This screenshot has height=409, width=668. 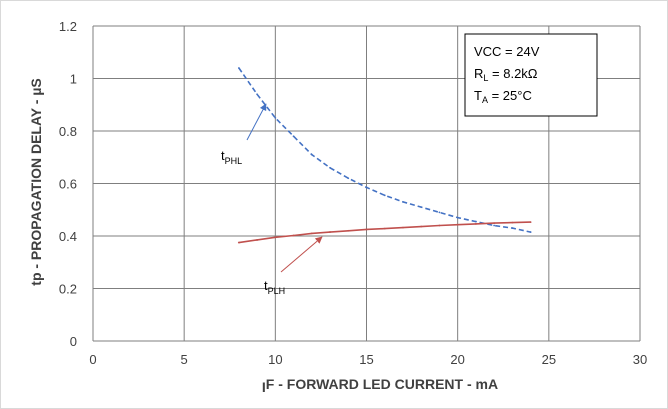 I want to click on x-tick-label-2: 10, so click(x=275, y=359).